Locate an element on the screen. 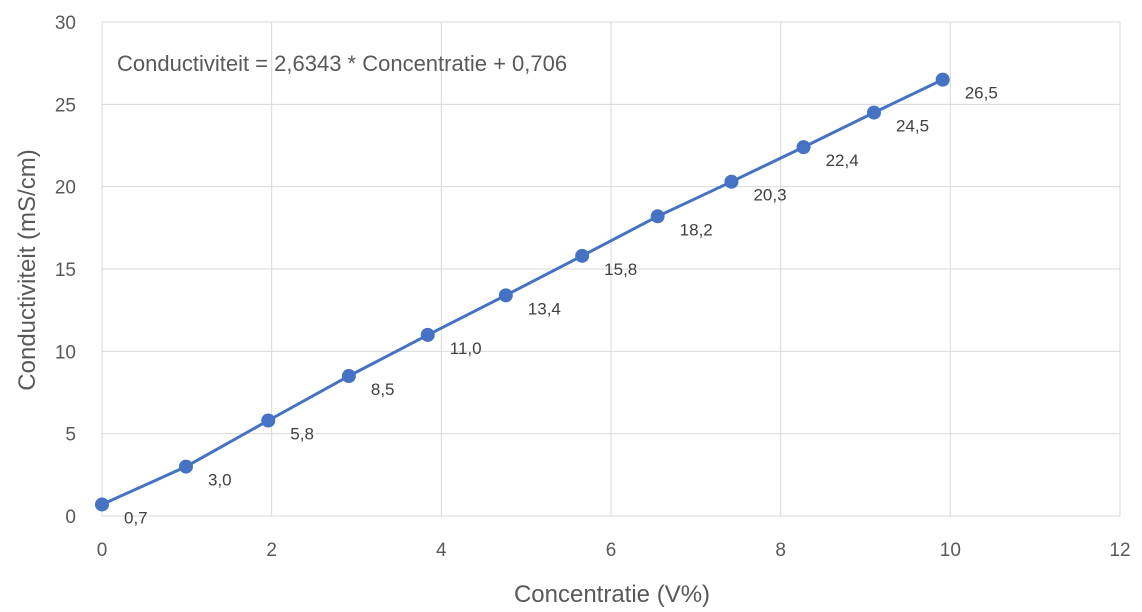 The height and width of the screenshot is (612, 1142). data-label: 20,3 is located at coordinates (769, 195).